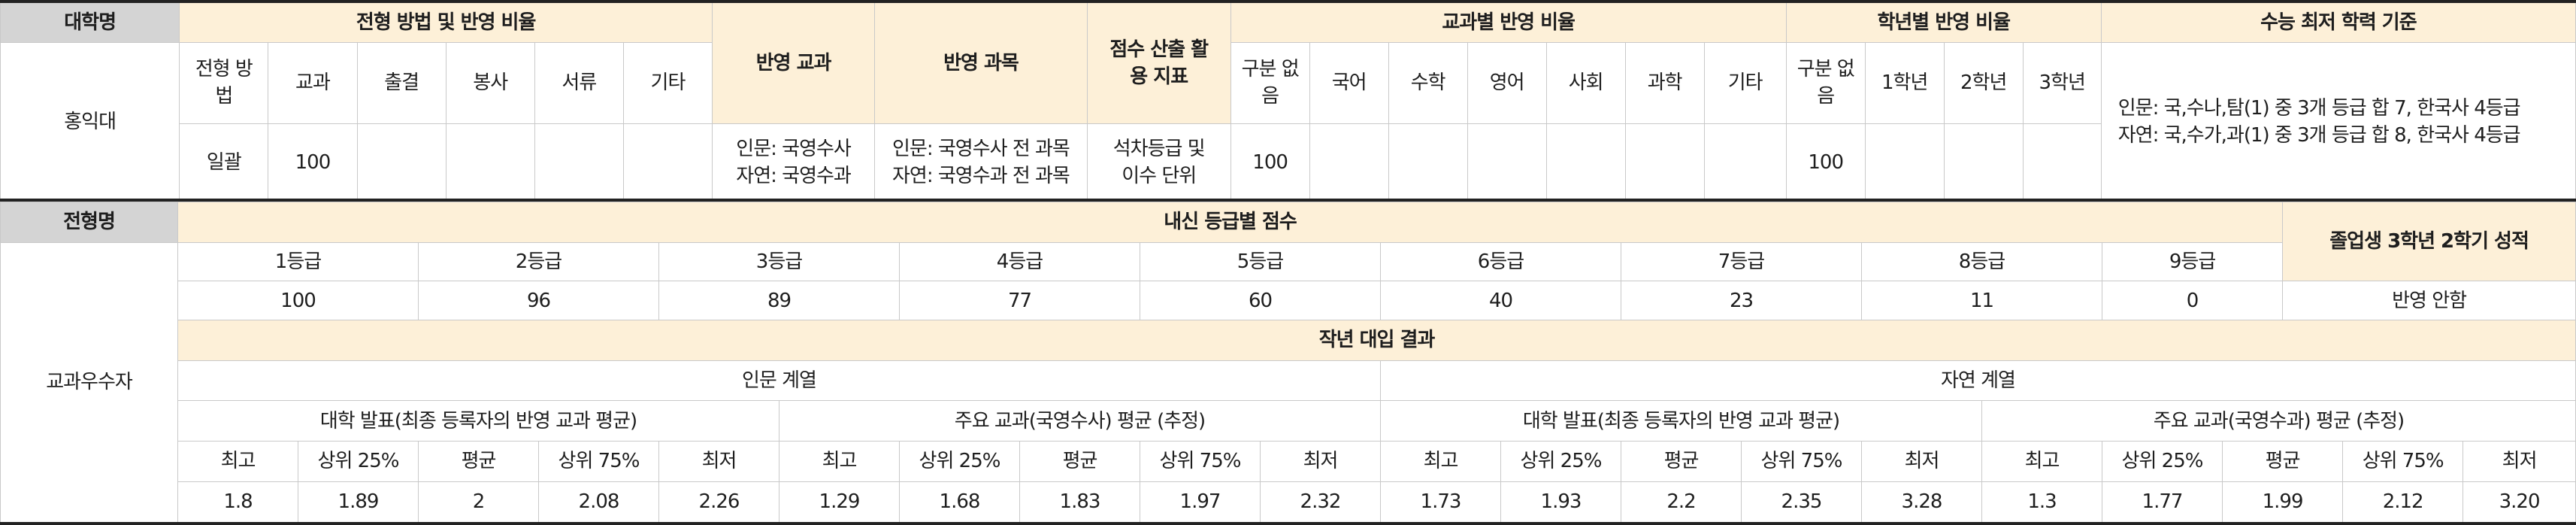 Image resolution: width=2576 pixels, height=525 pixels. Describe the element at coordinates (1159, 176) in the screenshot. I see `score-index-line-2: 이수 단위` at that location.